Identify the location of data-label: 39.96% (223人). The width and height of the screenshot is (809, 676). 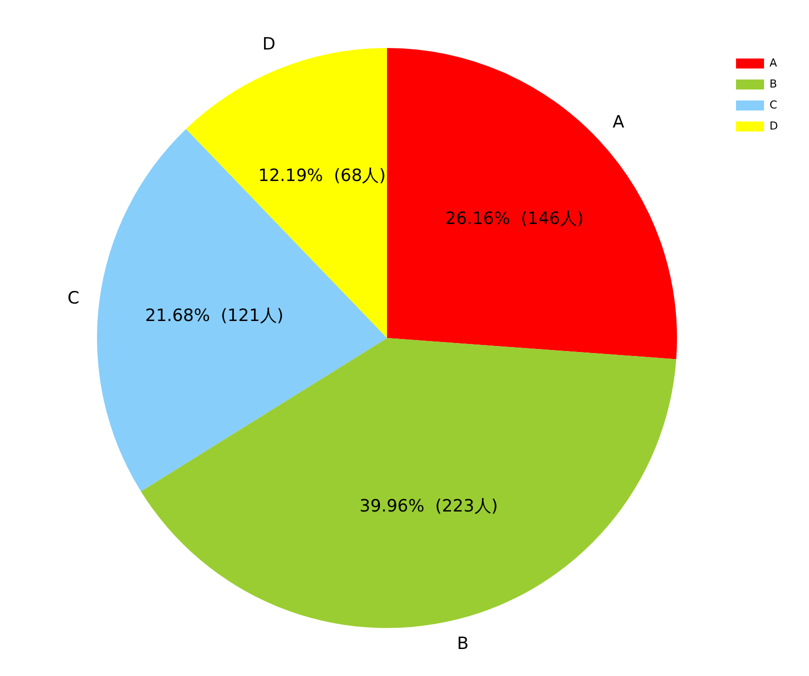
(429, 506).